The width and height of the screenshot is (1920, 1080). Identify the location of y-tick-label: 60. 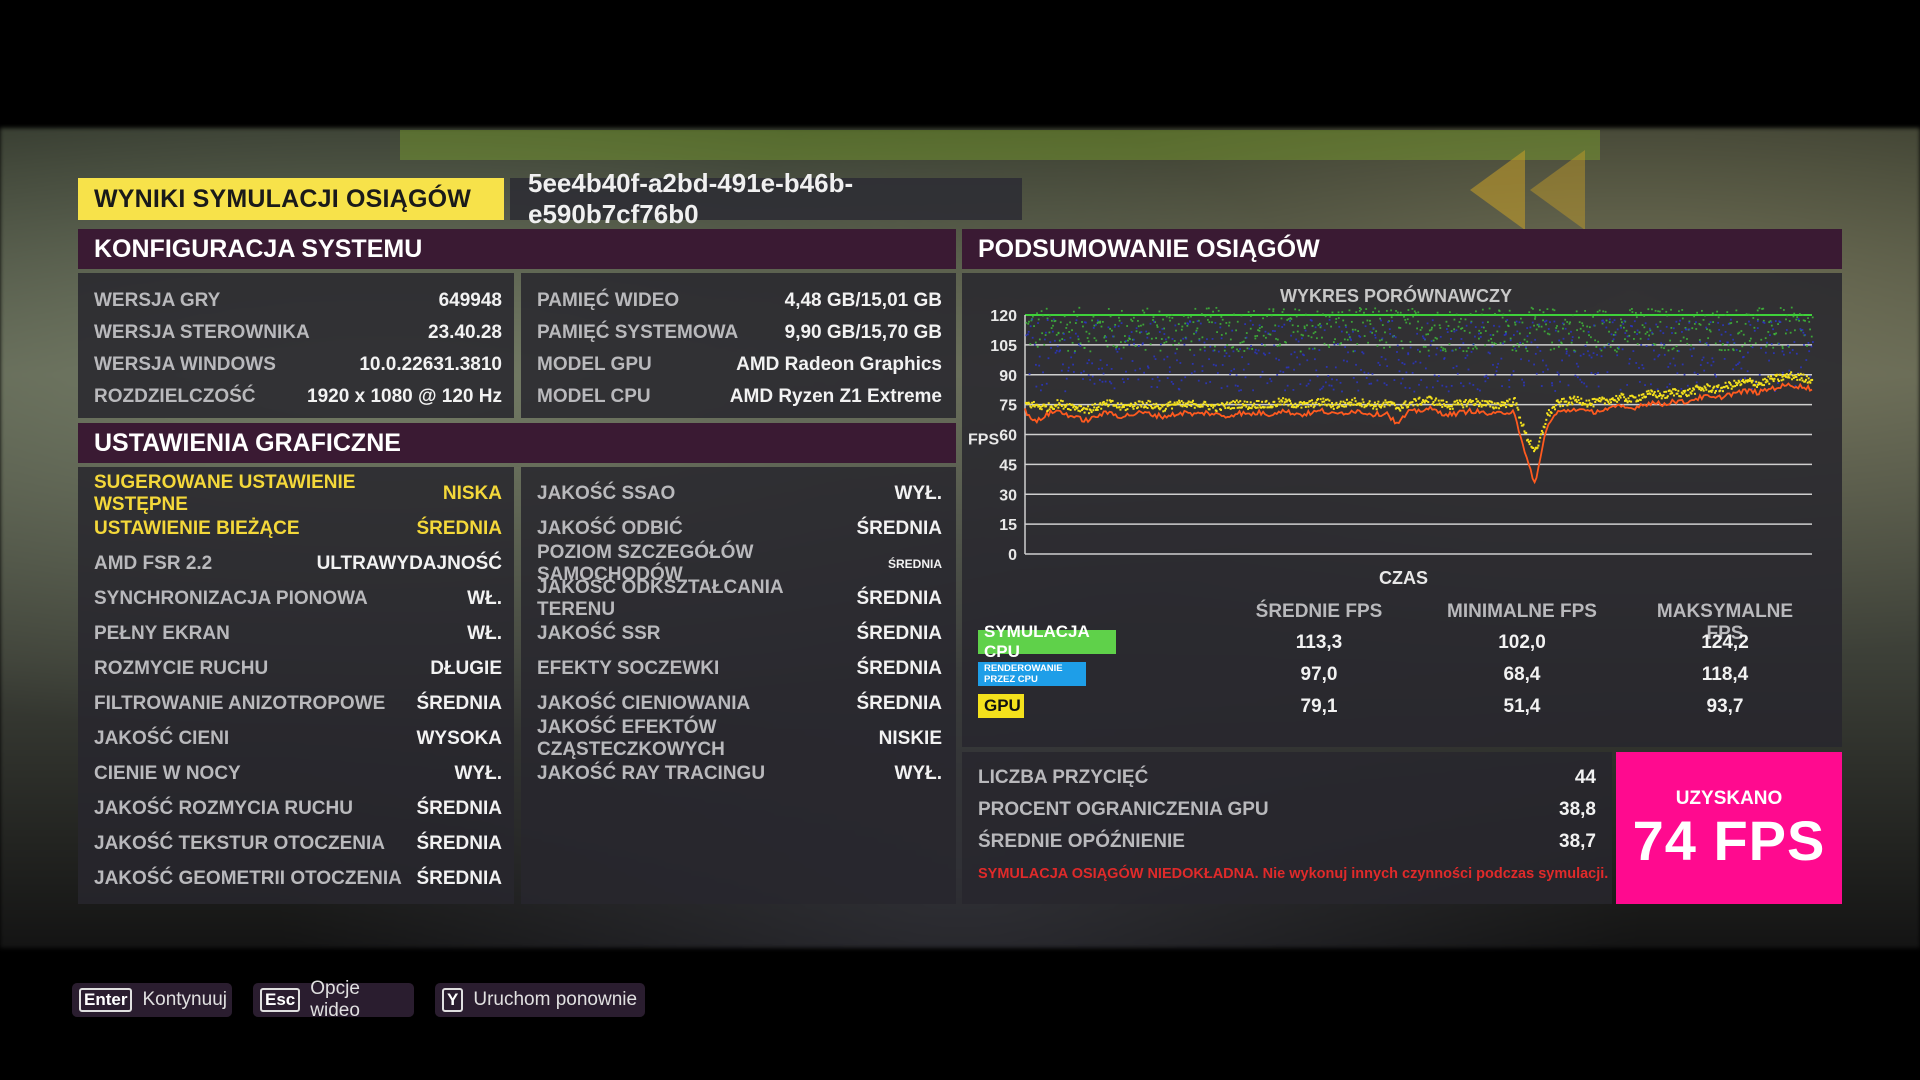
(1008, 436).